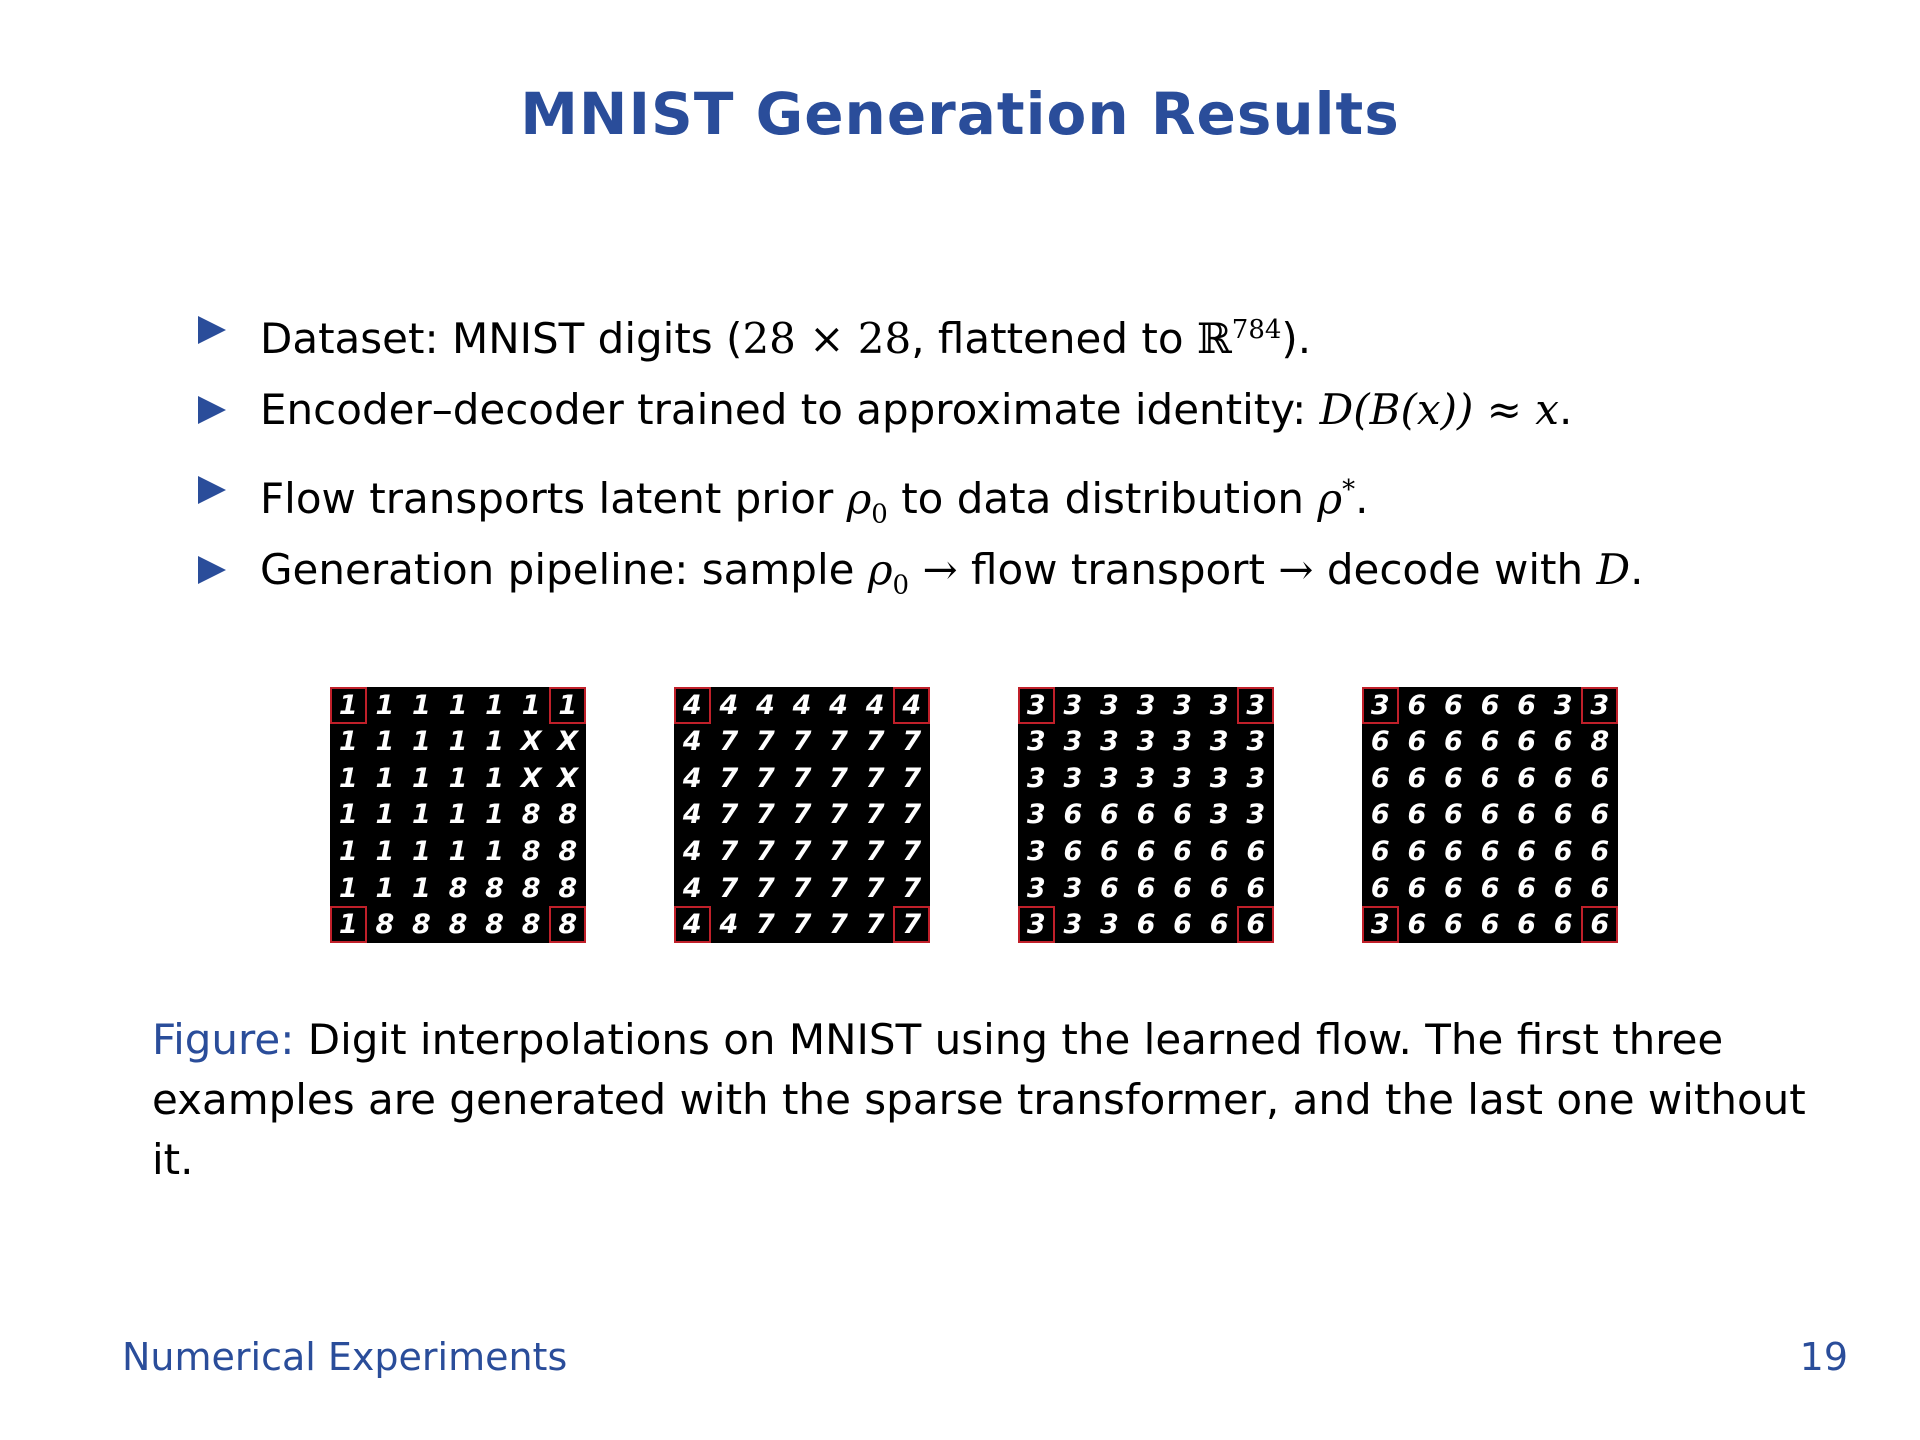  Describe the element at coordinates (568, 778) in the screenshot. I see `digit-cell: X` at that location.